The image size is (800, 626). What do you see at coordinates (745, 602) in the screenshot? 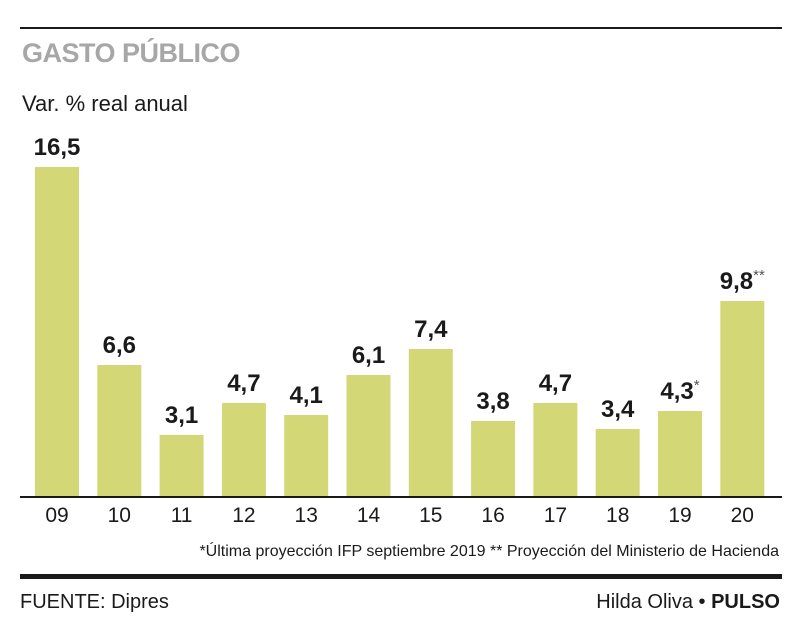
I see `brand-name: PULSO` at bounding box center [745, 602].